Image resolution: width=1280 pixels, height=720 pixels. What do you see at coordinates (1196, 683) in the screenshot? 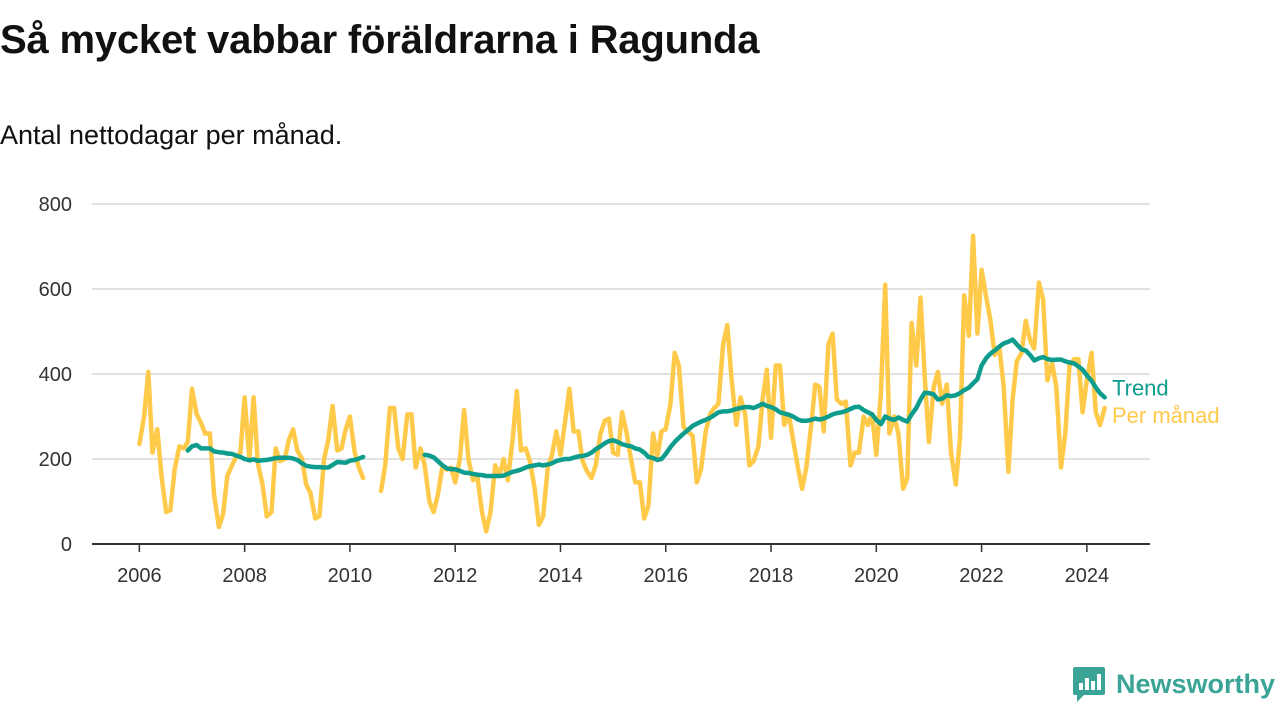
I see `brand-name: Newsworthy` at bounding box center [1196, 683].